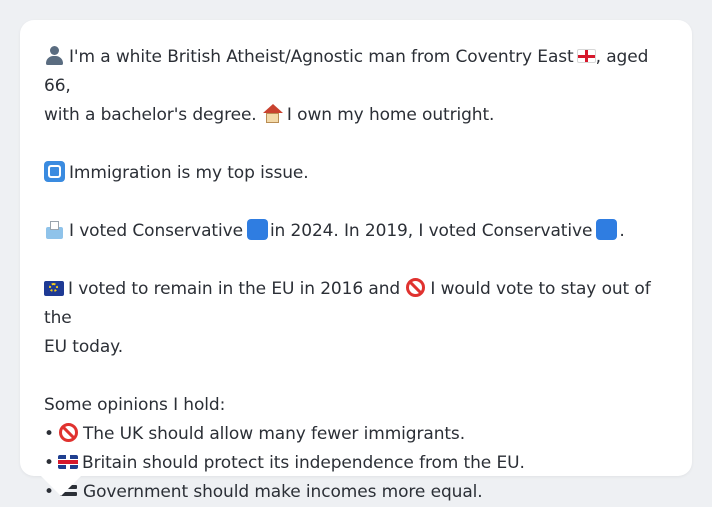  Describe the element at coordinates (68, 462) in the screenshot. I see `uk-flag-icon` at that location.